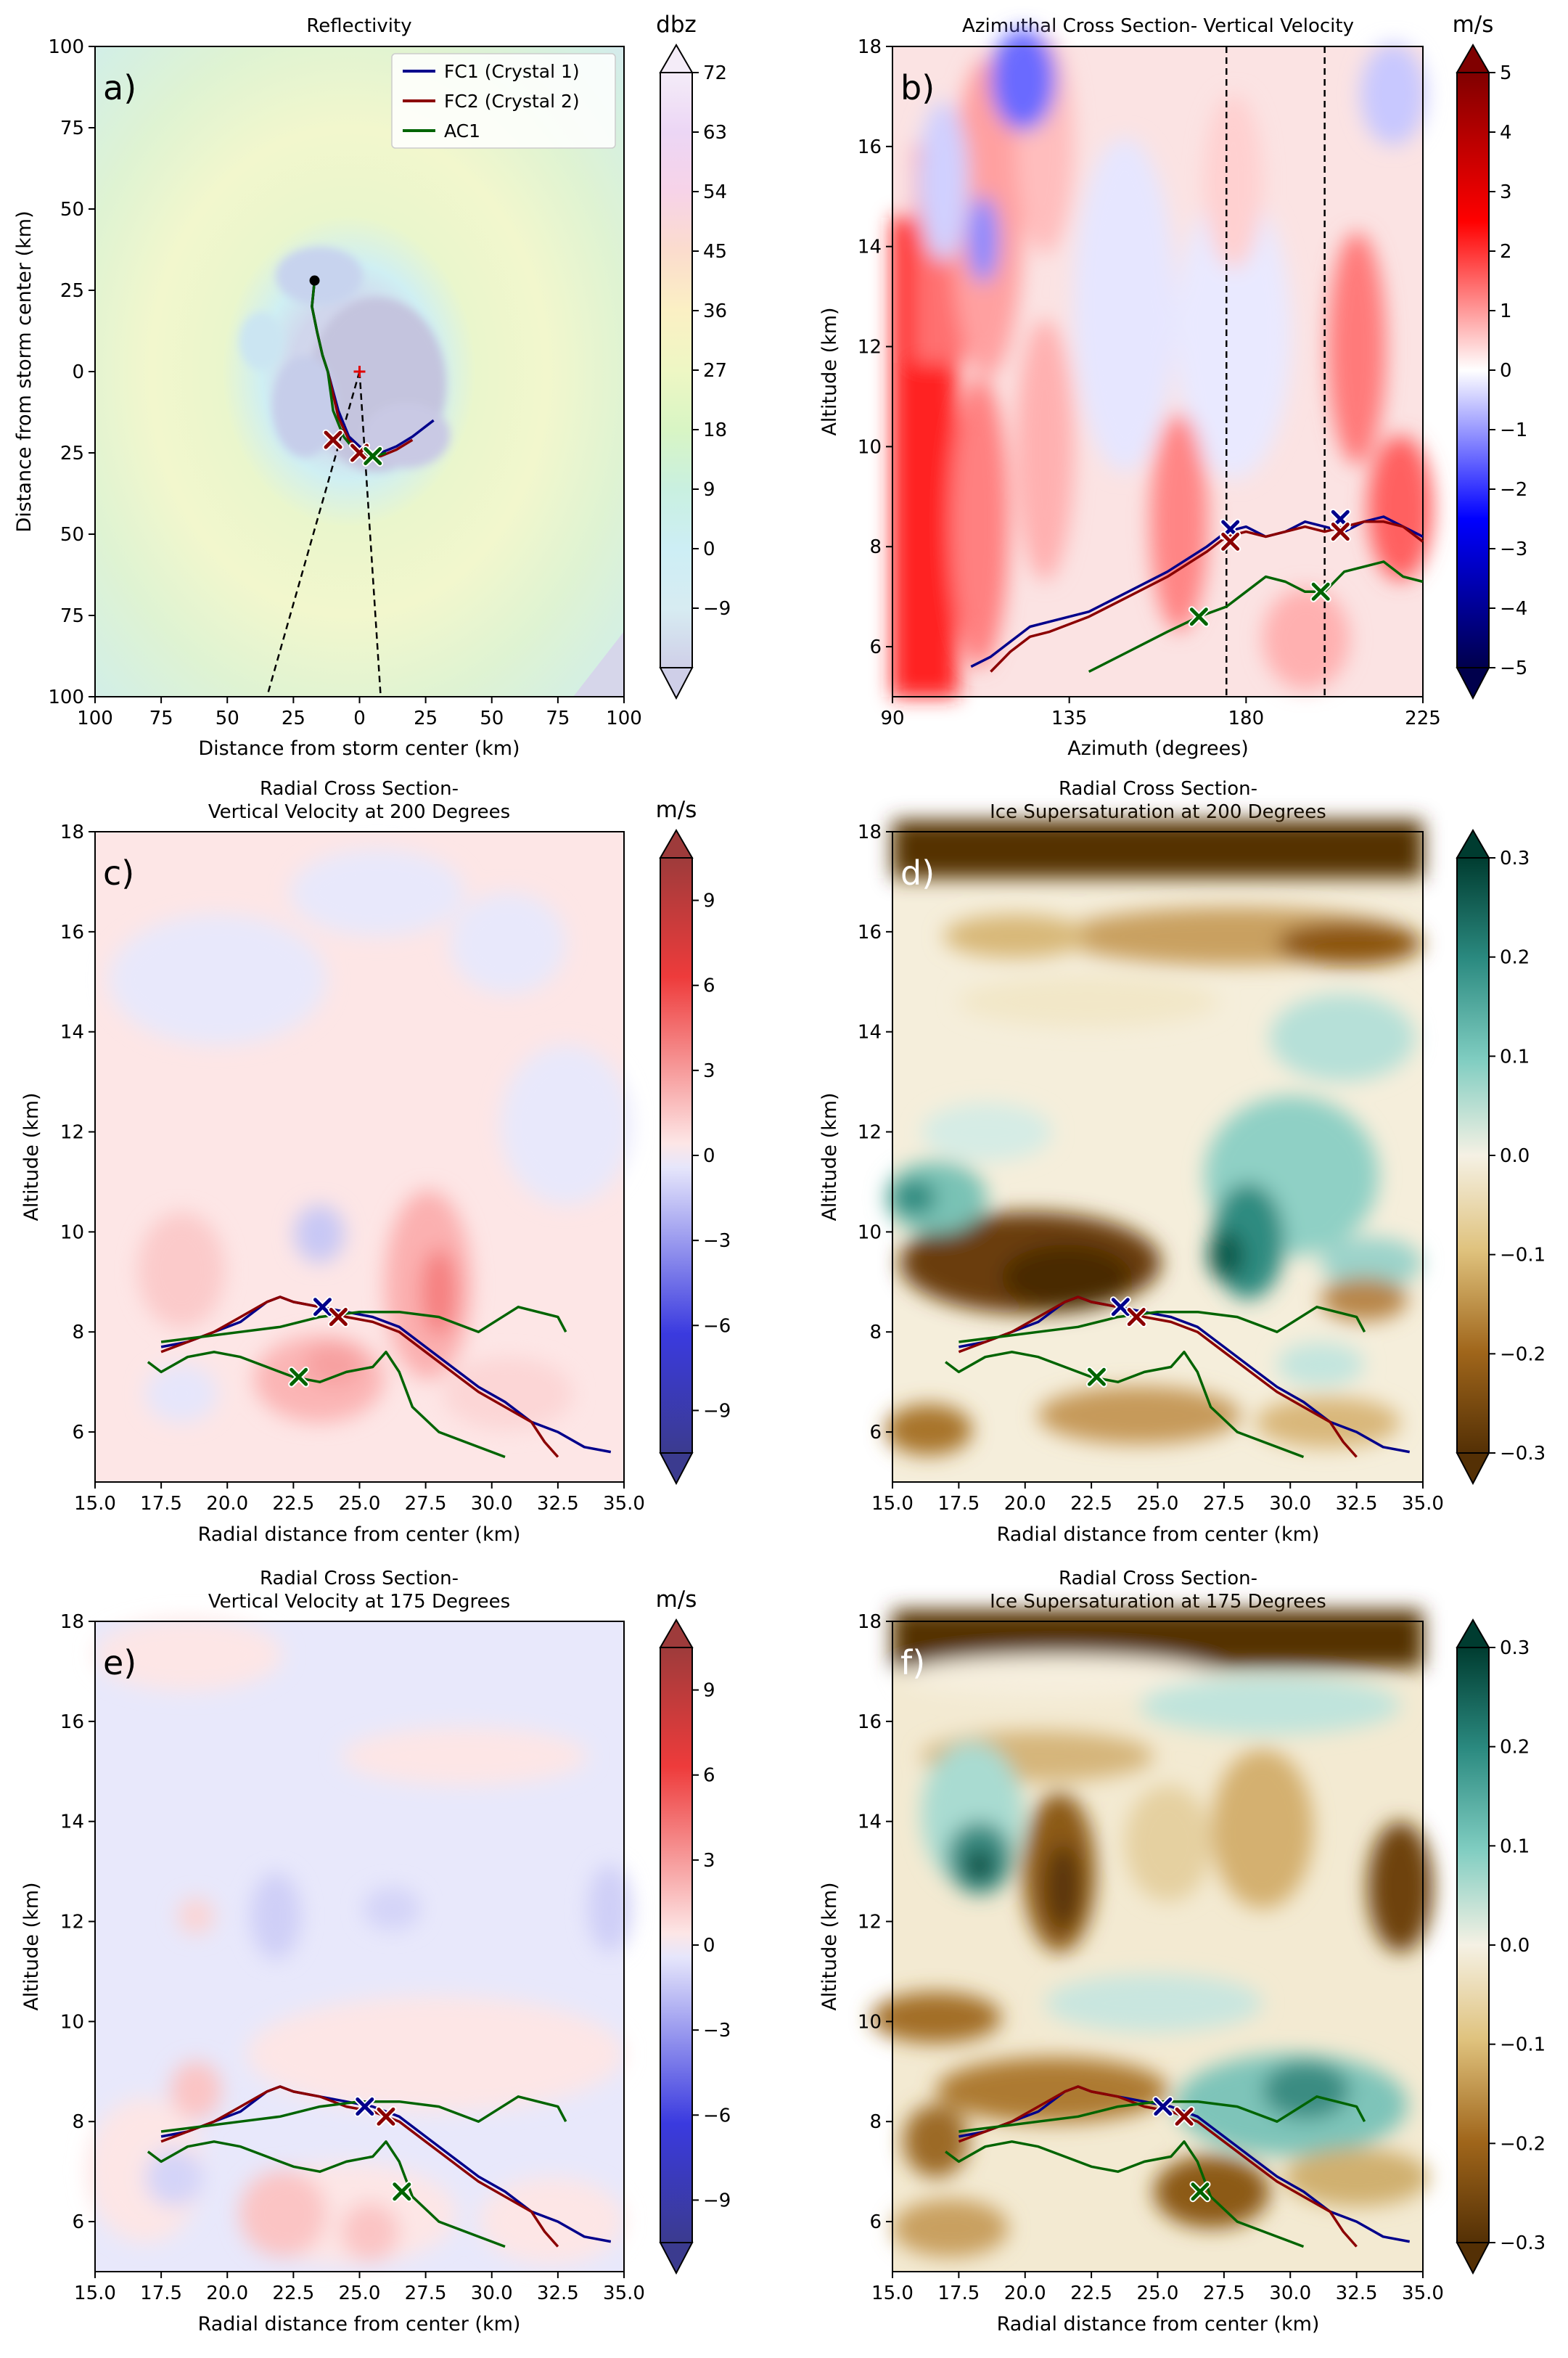 The width and height of the screenshot is (1568, 2358). I want to click on legend-fc1: FC1 (Crystal 1), so click(512, 71).